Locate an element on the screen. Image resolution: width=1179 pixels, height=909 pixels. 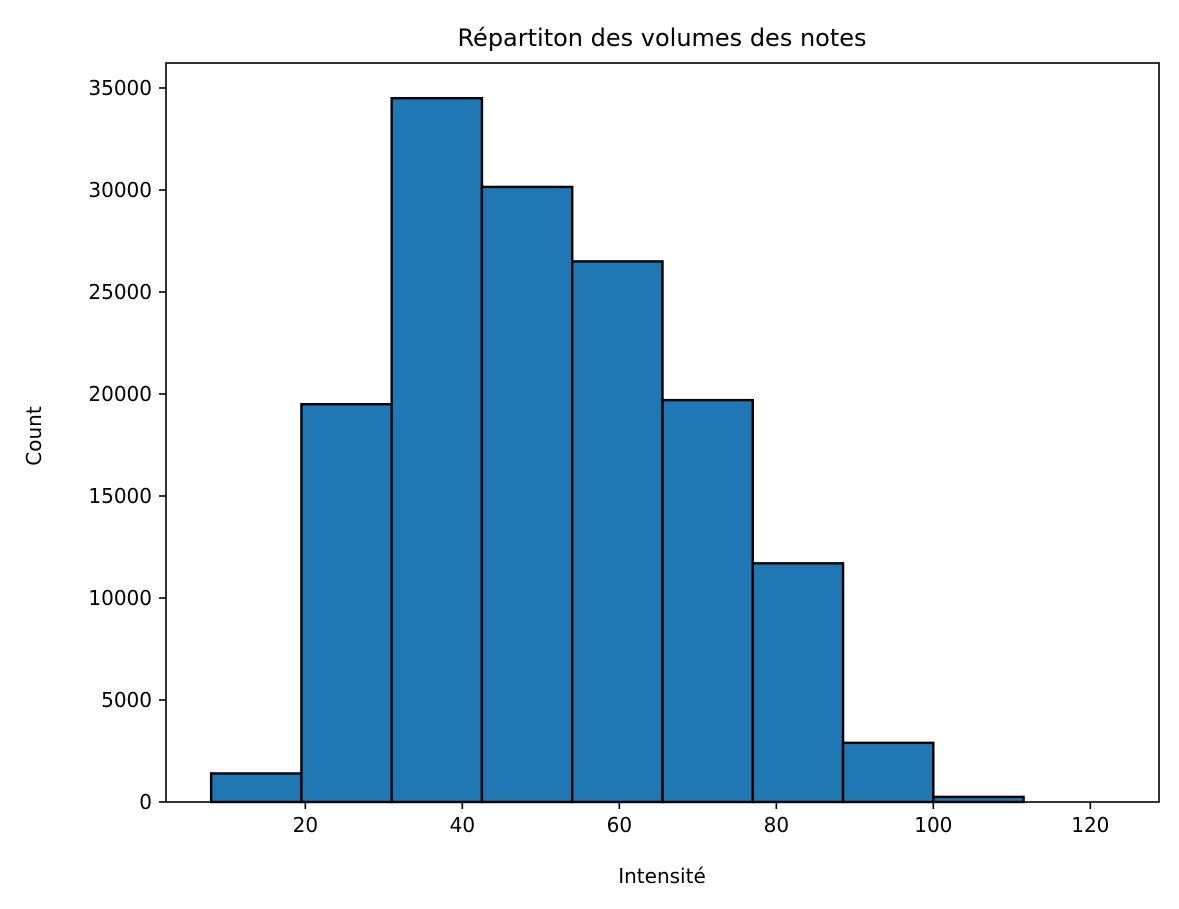
chart-title: Répartiton des volumes des notes is located at coordinates (661, 38).